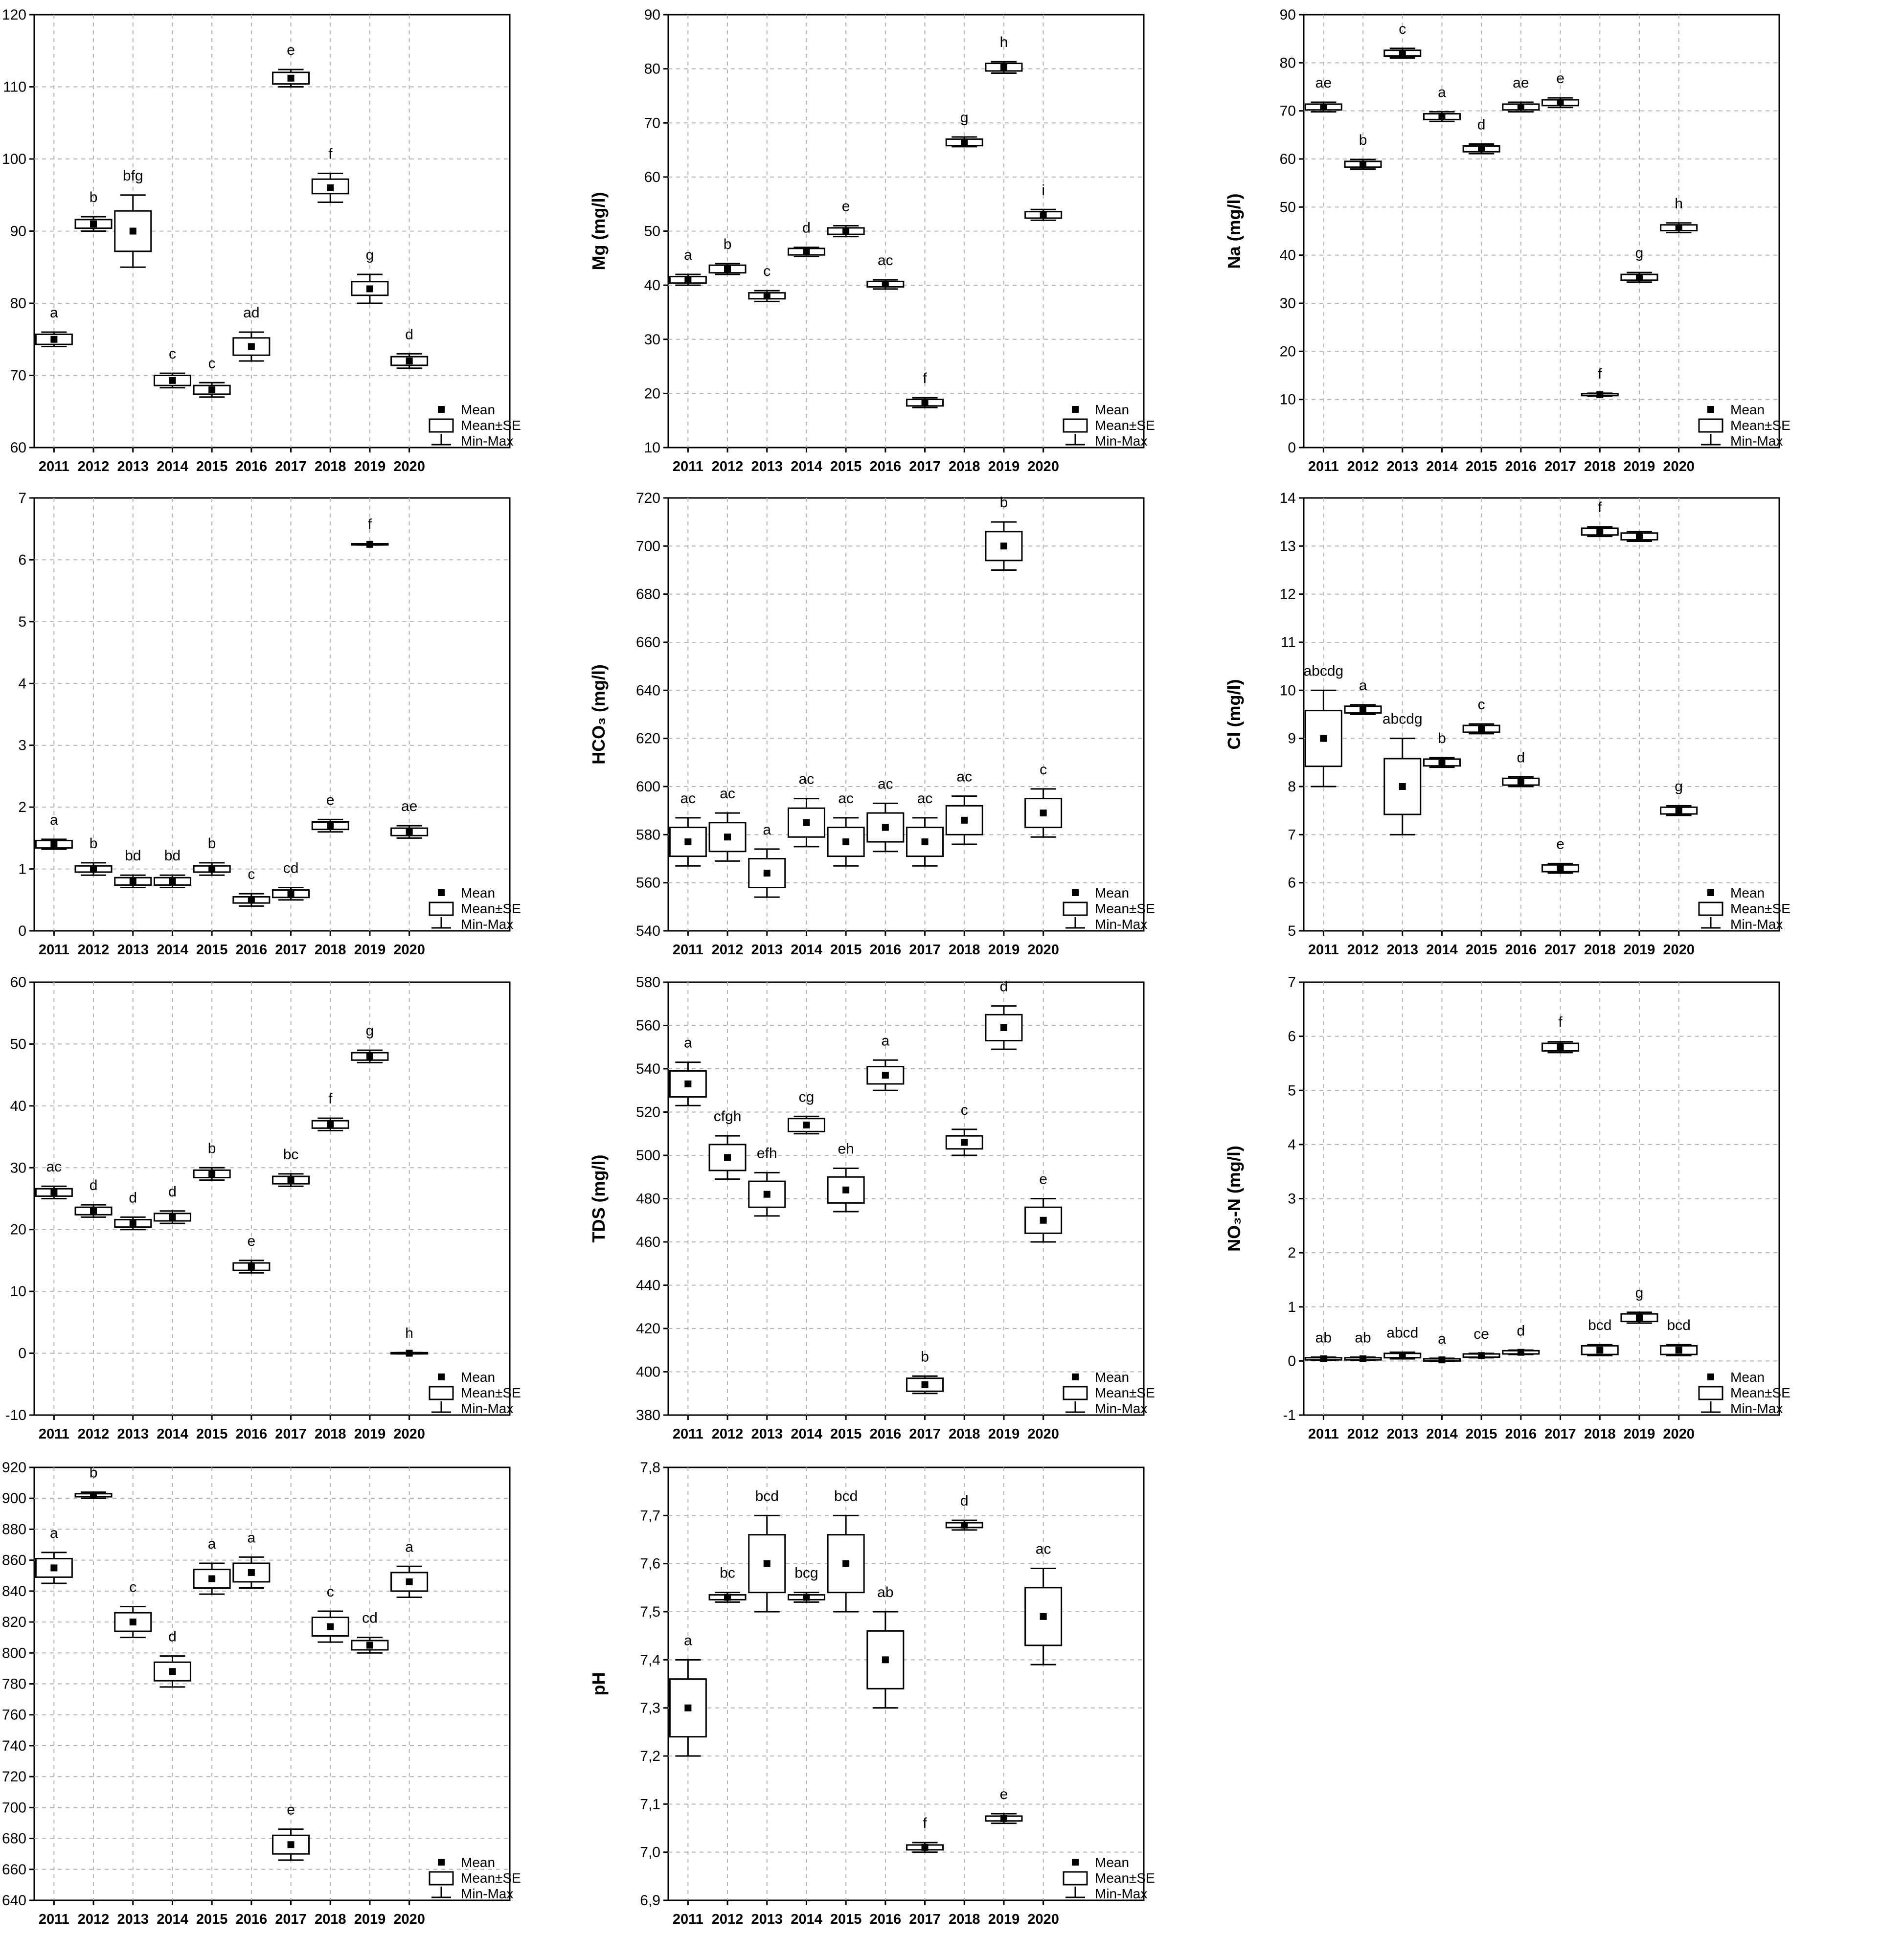  Describe the element at coordinates (212, 376) in the screenshot. I see `box-2015: c` at that location.